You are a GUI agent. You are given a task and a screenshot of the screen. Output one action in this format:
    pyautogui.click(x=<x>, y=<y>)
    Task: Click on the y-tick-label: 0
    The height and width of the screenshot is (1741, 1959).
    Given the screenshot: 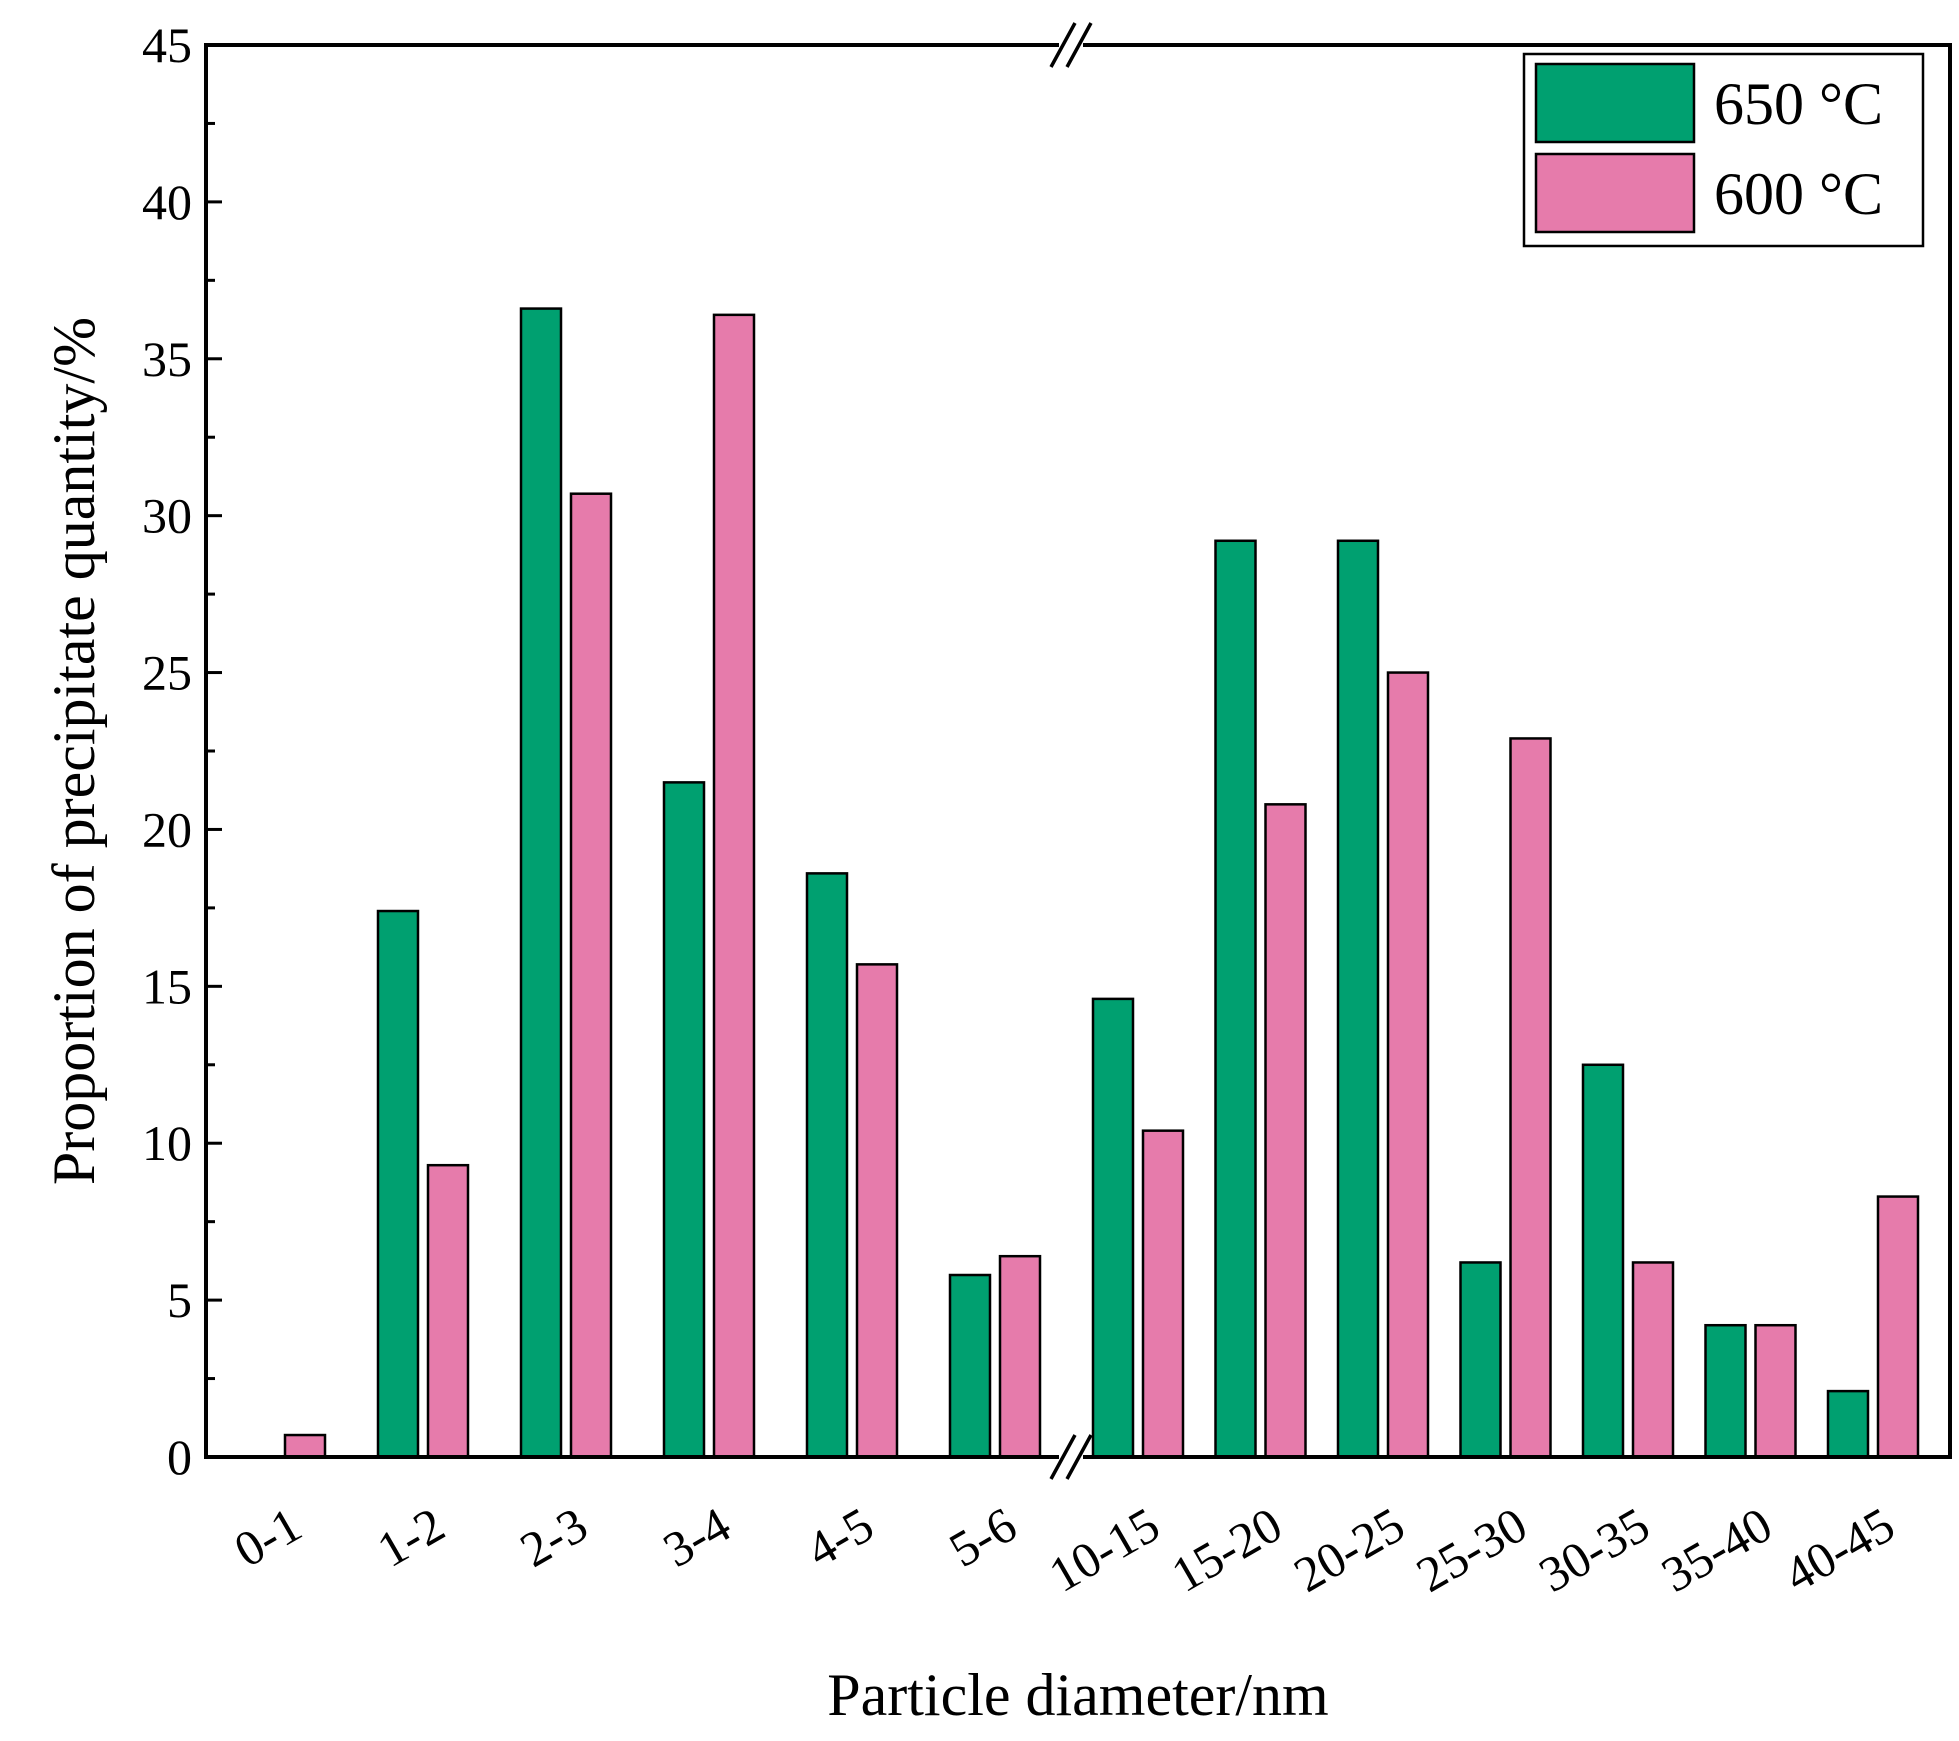 What is the action you would take?
    pyautogui.click(x=179, y=1457)
    